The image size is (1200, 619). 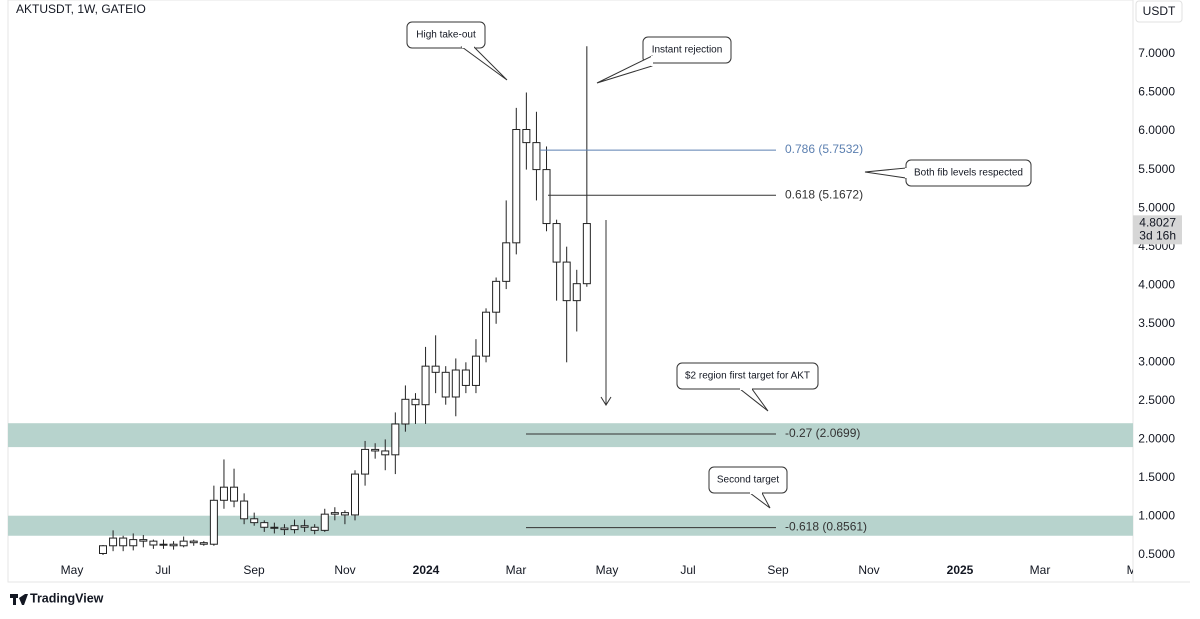 I want to click on y-tick-label: 6.0000, so click(x=1156, y=130).